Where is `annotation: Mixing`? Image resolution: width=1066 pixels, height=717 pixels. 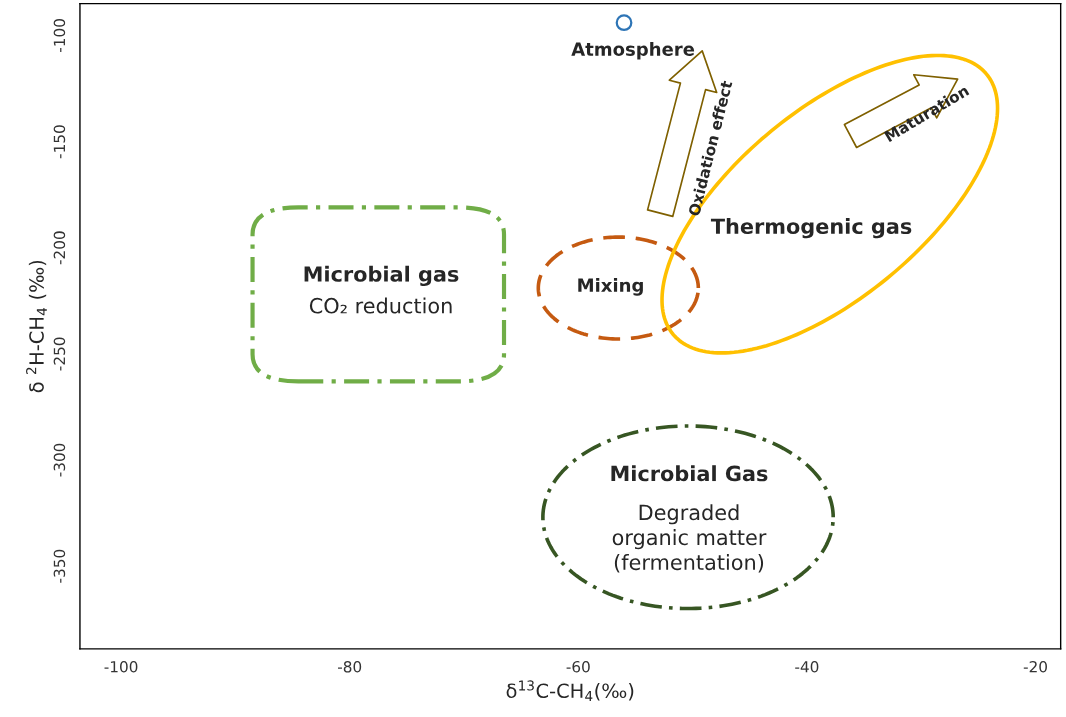
annotation: Mixing is located at coordinates (610, 287).